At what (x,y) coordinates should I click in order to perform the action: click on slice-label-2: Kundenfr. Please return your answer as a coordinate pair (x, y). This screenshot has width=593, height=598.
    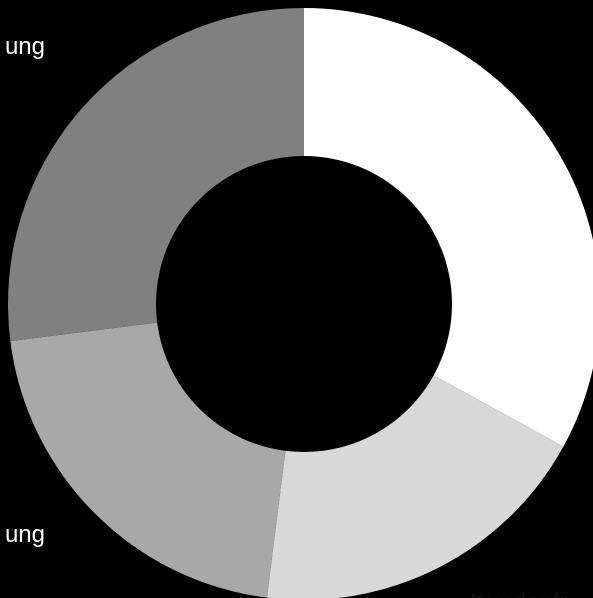
    Looking at the image, I should click on (518, 593).